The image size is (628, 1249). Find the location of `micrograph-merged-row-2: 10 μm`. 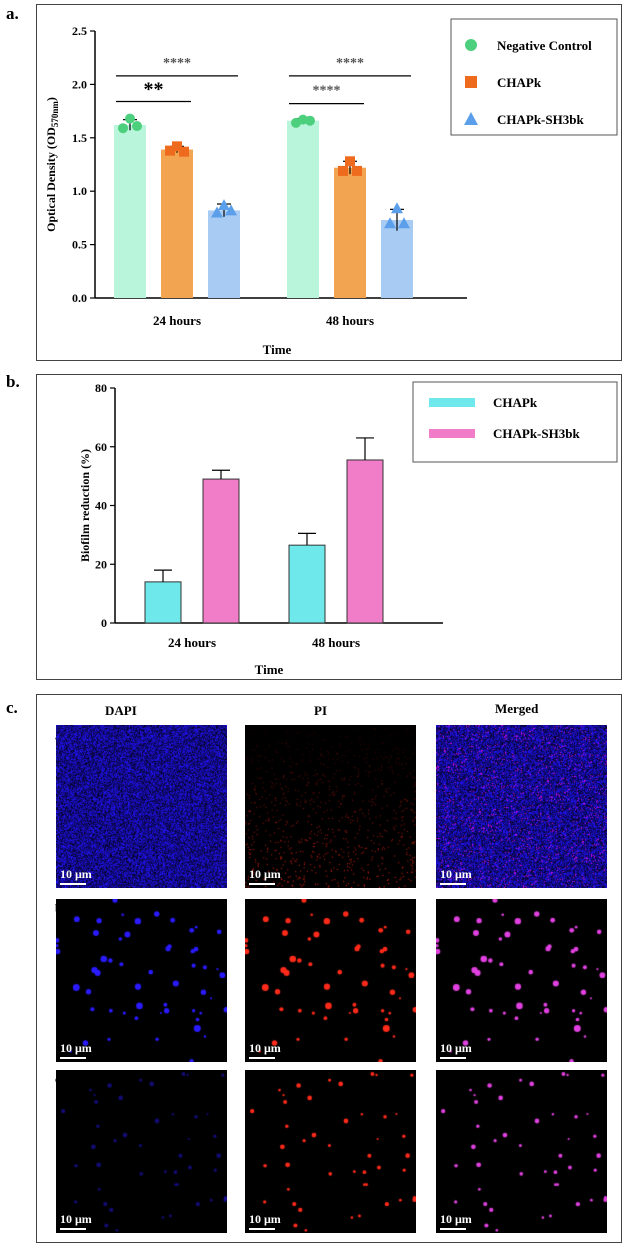

micrograph-merged-row-2: 10 μm is located at coordinates (521, 980).